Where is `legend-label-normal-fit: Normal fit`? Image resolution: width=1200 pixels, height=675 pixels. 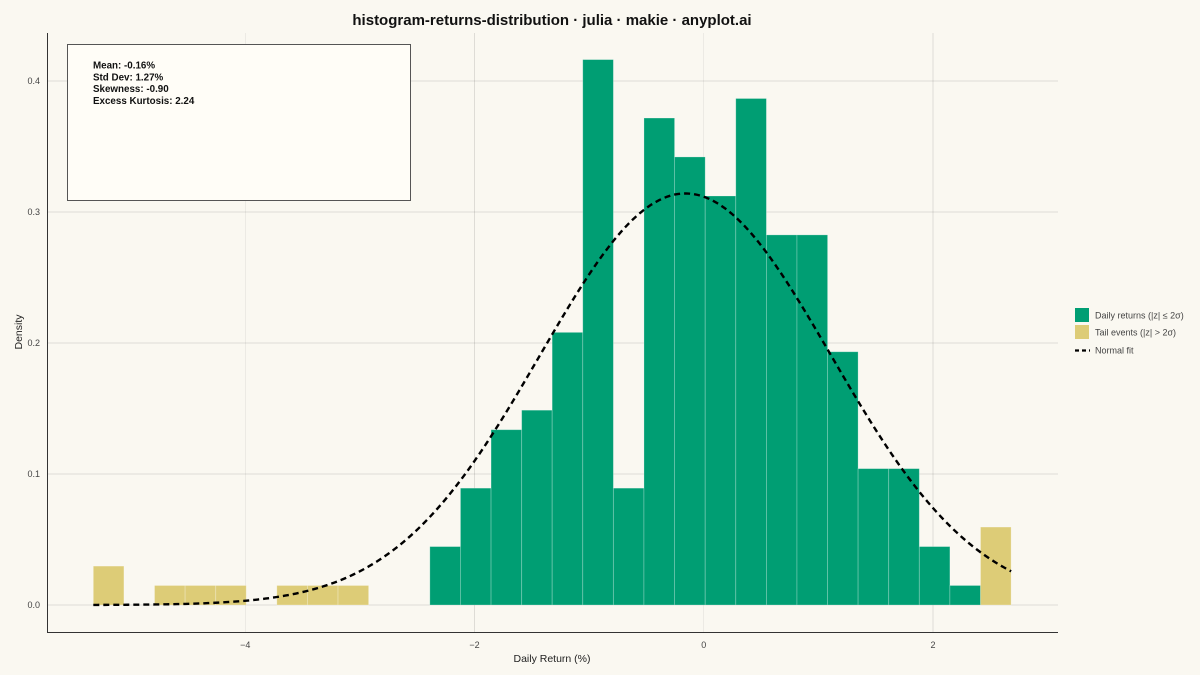
legend-label-normal-fit: Normal fit is located at coordinates (1114, 351).